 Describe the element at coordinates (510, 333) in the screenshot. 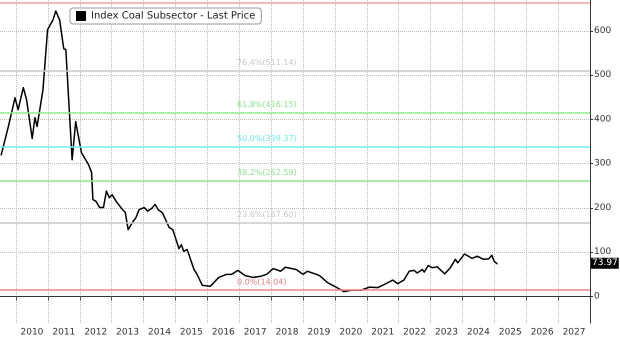

I see `x-tick-label: 2025` at that location.